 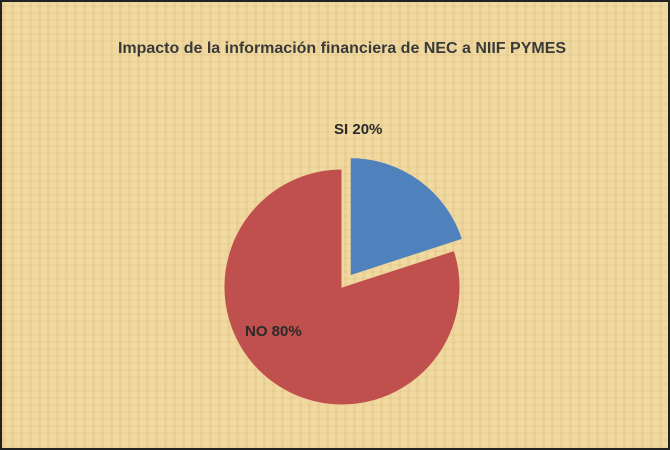 What do you see at coordinates (406, 217) in the screenshot?
I see `pie-slice` at bounding box center [406, 217].